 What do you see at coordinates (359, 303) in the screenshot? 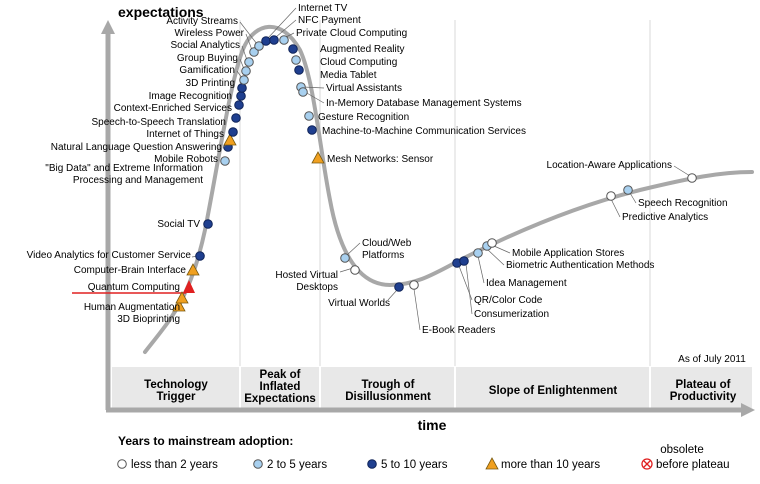
I see `label-virtual-worlds: Virtual Worlds` at bounding box center [359, 303].